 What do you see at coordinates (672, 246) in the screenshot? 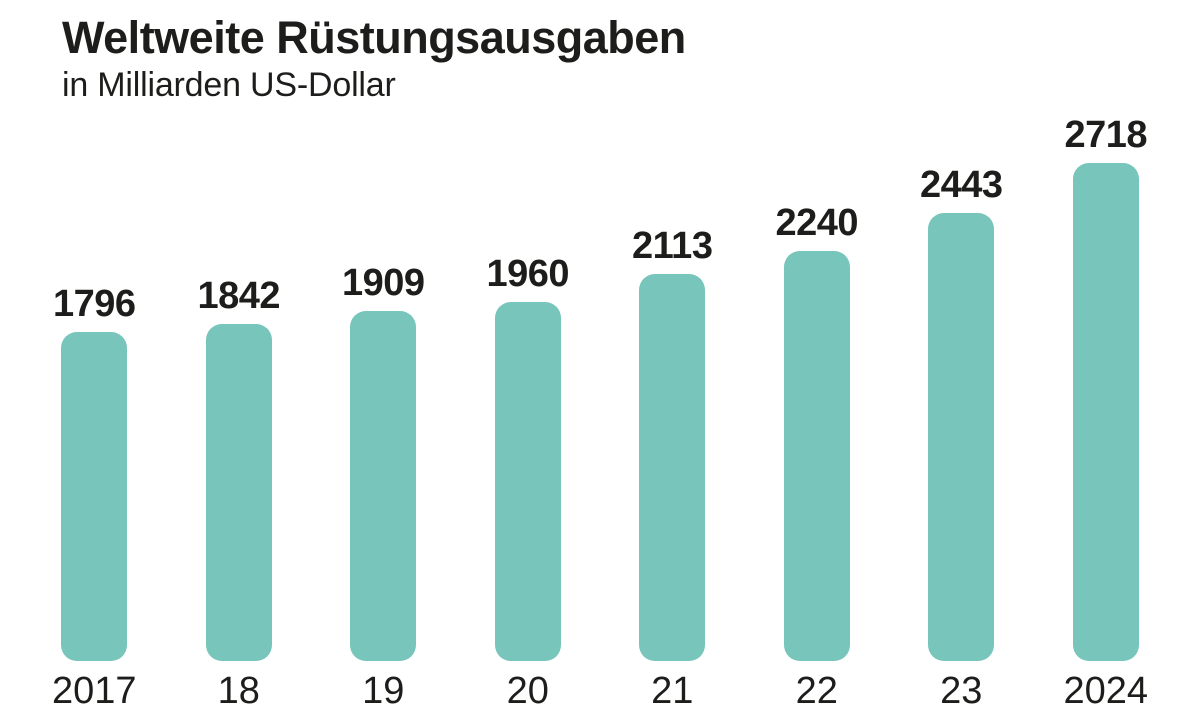
I see `bar-value-label: 2113` at bounding box center [672, 246].